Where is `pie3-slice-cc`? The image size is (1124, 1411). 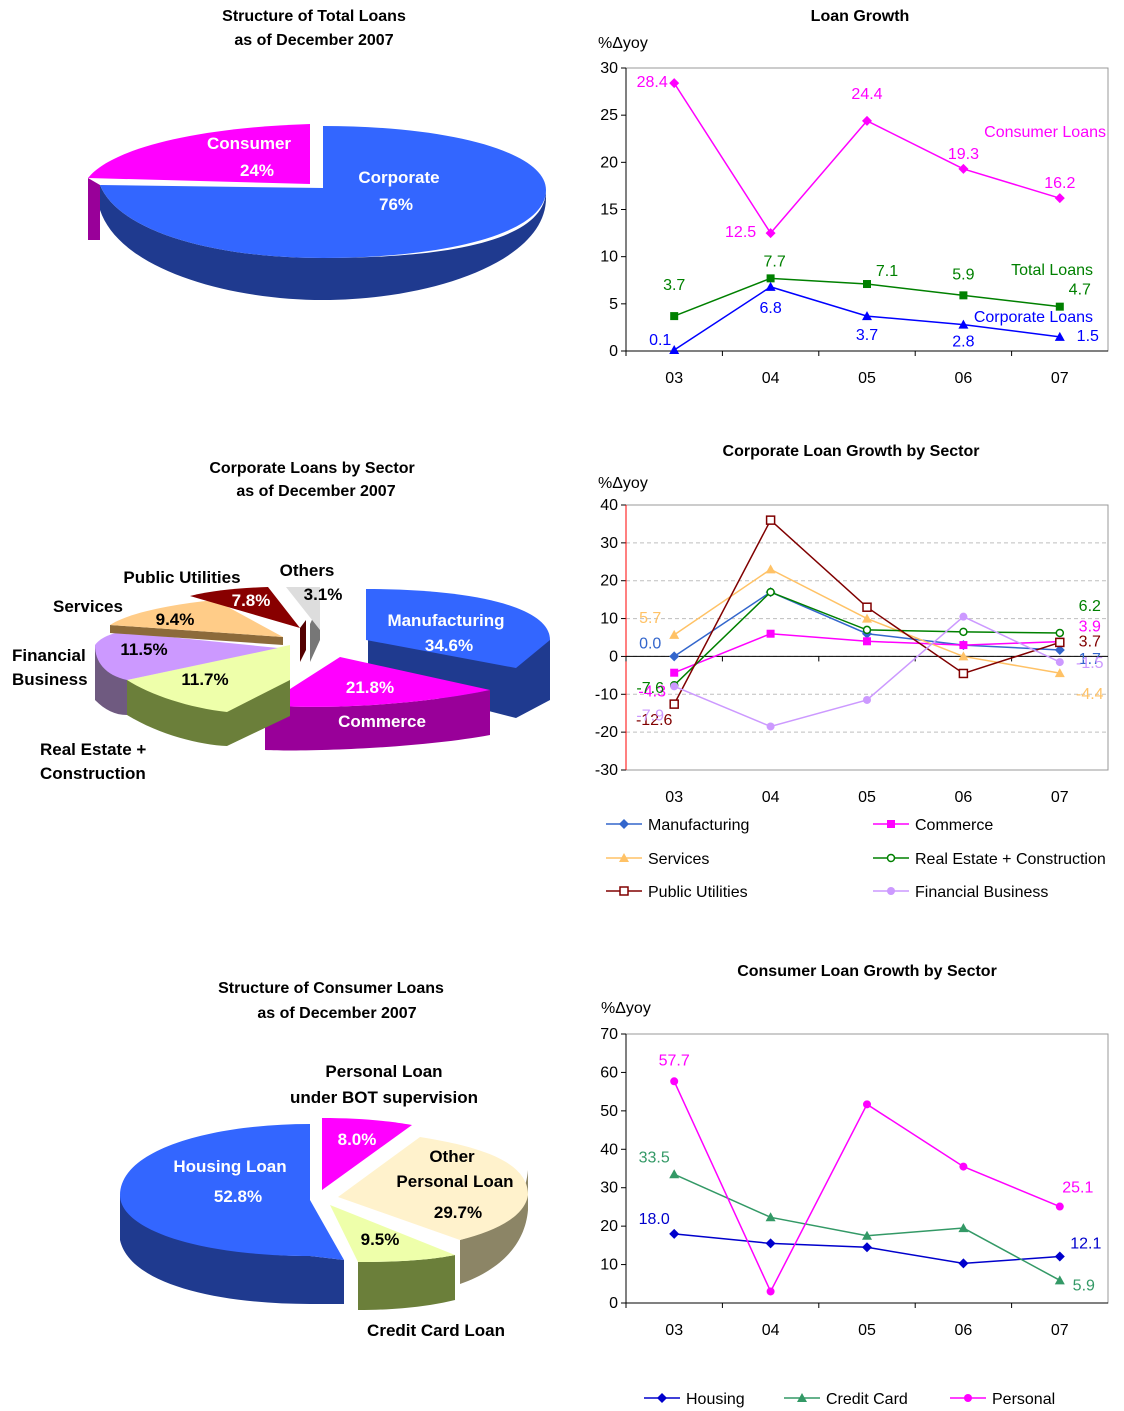
pie3-slice-cc is located at coordinates (392, 1233).